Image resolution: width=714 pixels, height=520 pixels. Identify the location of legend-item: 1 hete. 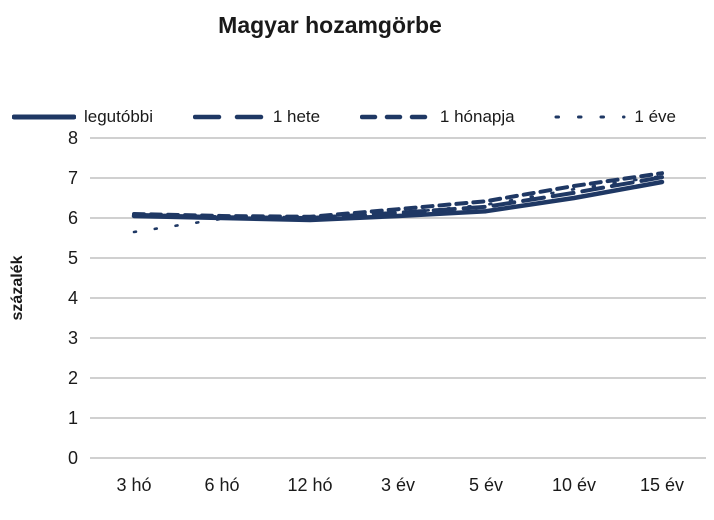
(256, 117).